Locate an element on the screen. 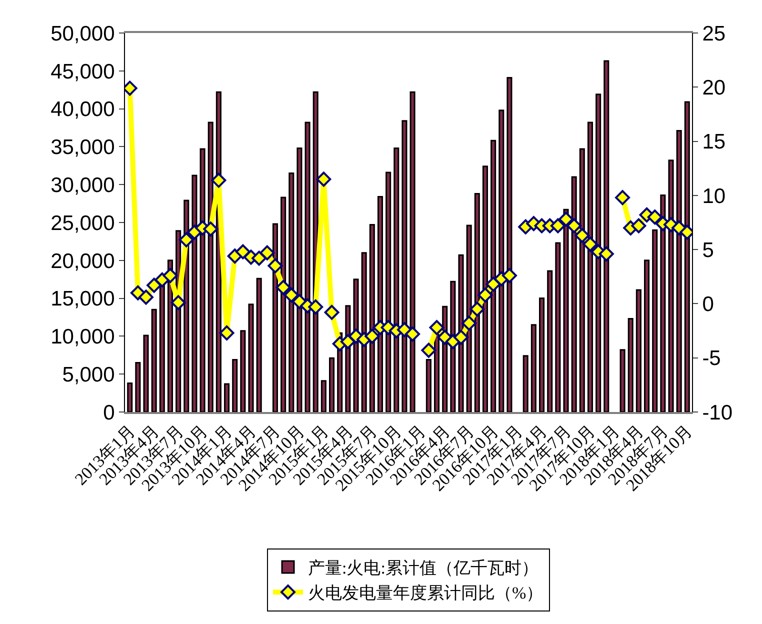 The height and width of the screenshot is (624, 762). y2-tick-label: 15 is located at coordinates (714, 142).